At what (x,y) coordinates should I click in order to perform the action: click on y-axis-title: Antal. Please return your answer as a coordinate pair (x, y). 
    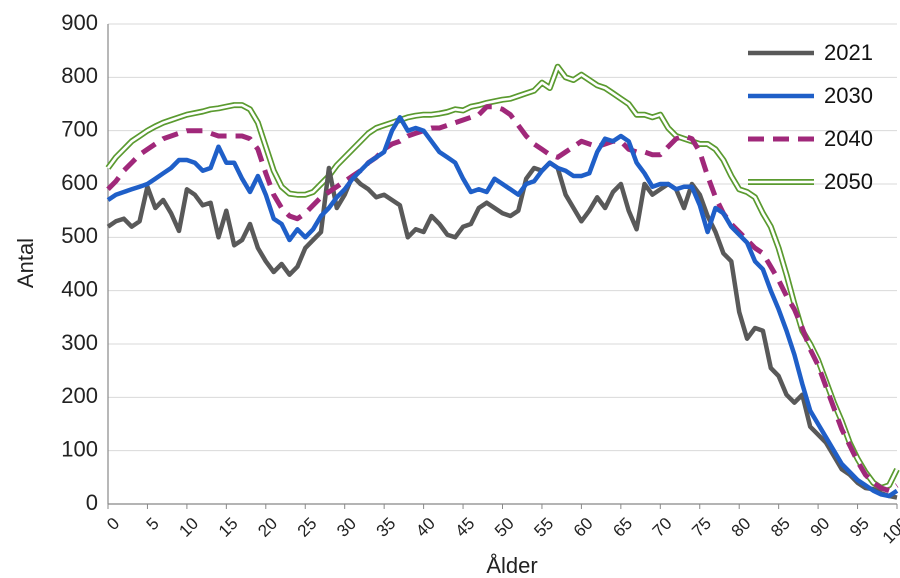
    Looking at the image, I should click on (25, 263).